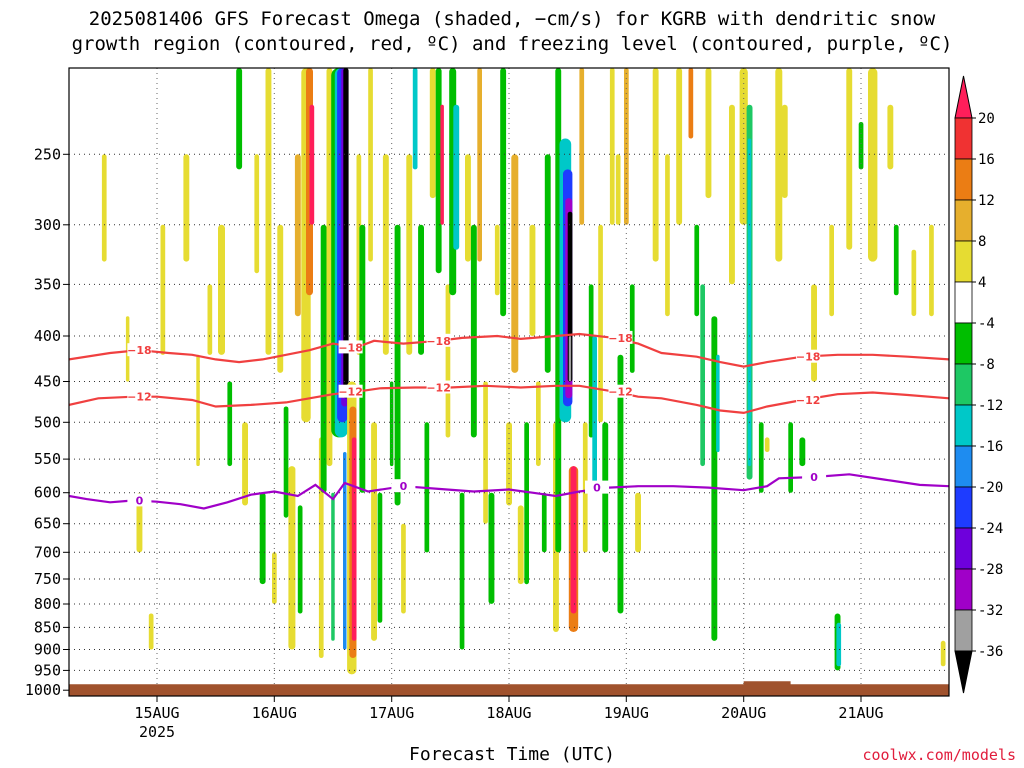  I want to click on y-tick-label: 450, so click(47, 382).